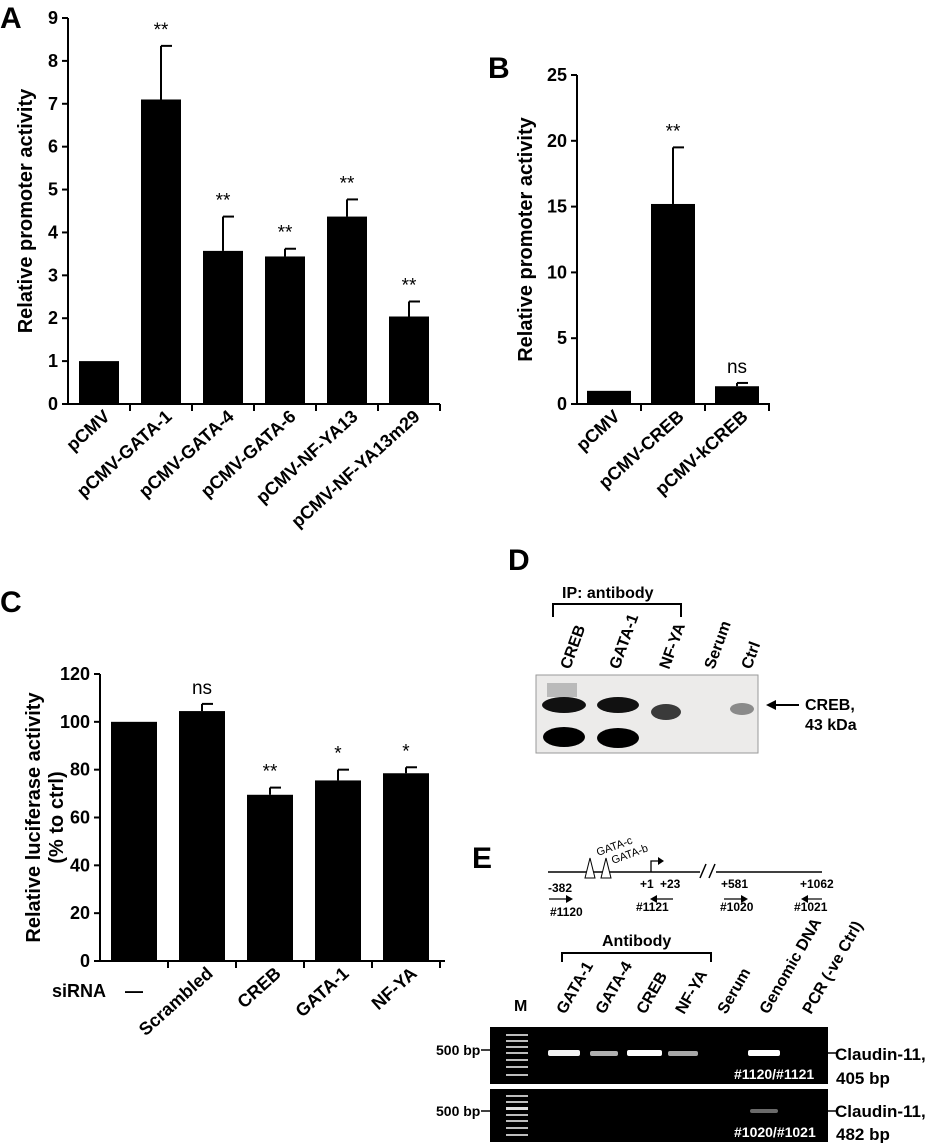 Image resolution: width=933 pixels, height=1148 pixels. I want to click on significance-label: *, so click(338, 754).